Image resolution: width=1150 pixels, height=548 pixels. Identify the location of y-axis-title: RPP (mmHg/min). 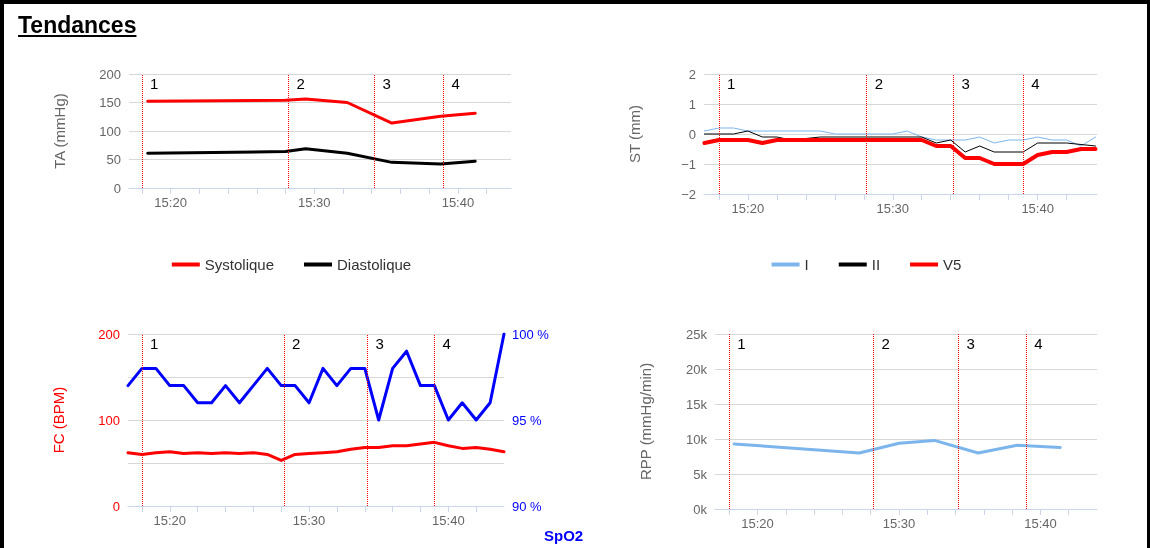
(645, 421).